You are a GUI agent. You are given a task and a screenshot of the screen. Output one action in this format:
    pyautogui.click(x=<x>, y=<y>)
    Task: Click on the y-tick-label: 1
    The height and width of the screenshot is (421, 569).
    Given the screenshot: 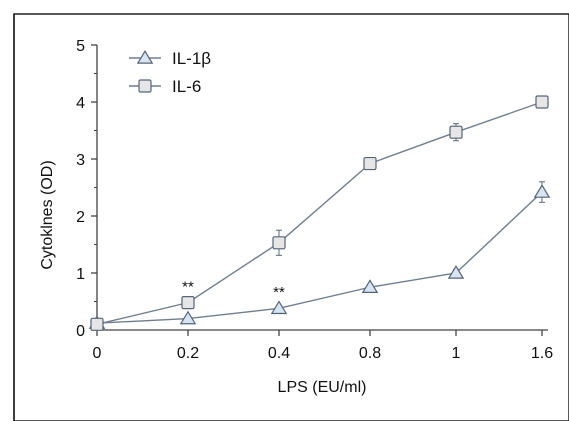 What is the action you would take?
    pyautogui.click(x=80, y=274)
    